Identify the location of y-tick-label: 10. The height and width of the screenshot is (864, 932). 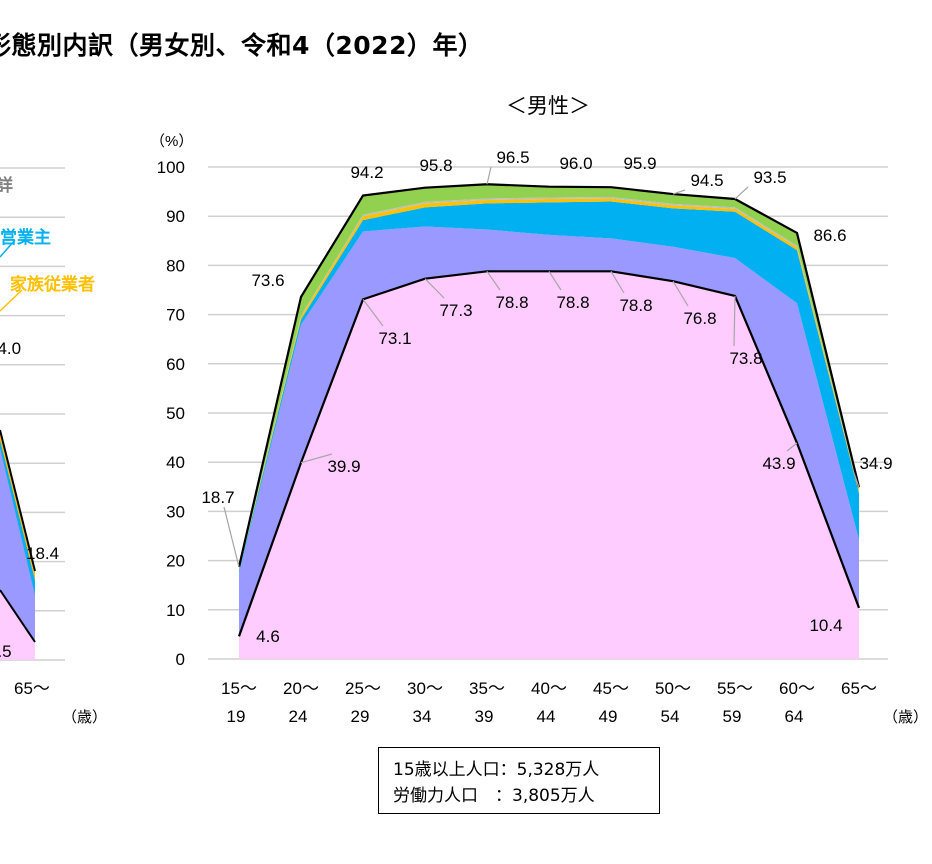
(175, 610).